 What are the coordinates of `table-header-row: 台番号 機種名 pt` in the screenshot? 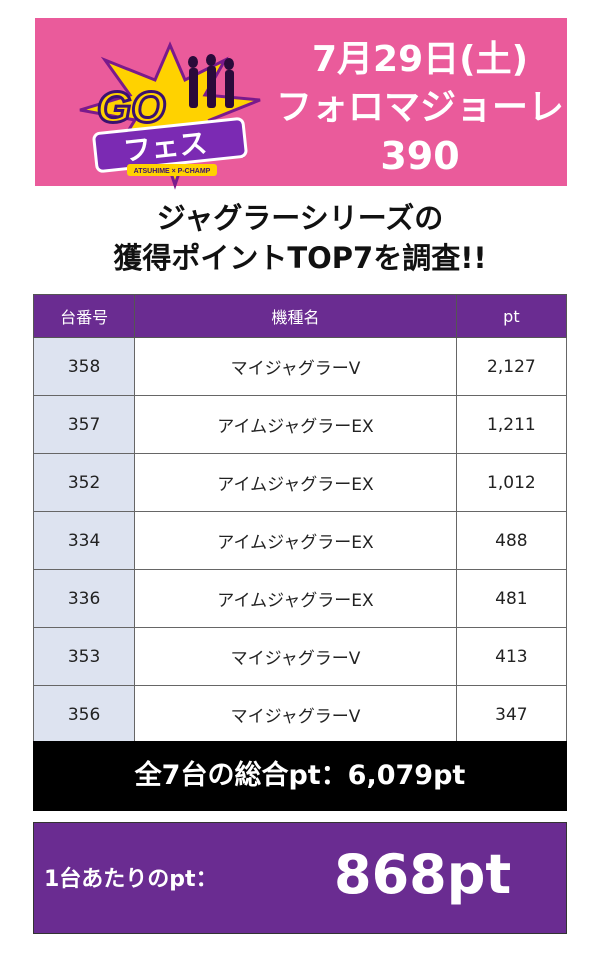 It's located at (300, 316).